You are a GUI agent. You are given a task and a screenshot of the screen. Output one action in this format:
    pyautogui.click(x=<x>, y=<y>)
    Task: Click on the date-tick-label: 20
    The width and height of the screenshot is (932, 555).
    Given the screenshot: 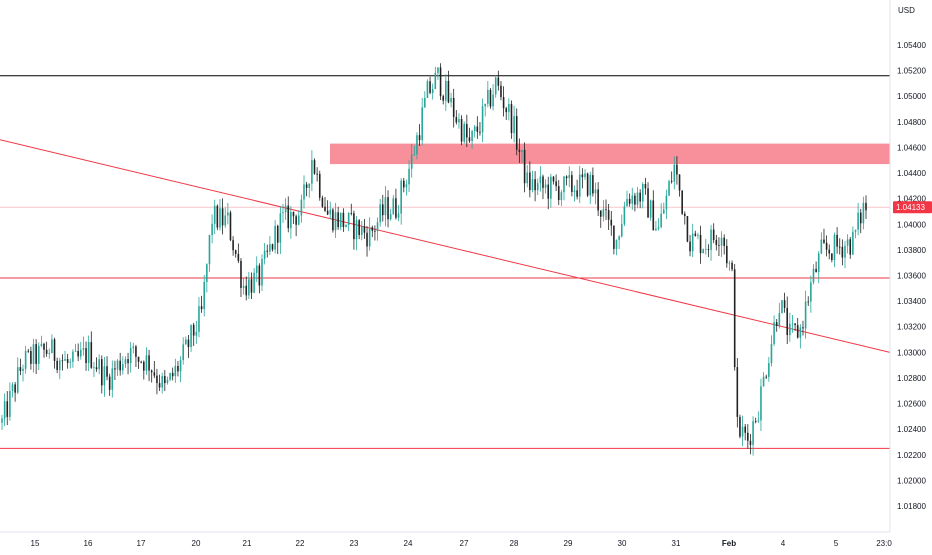 What is the action you would take?
    pyautogui.click(x=196, y=543)
    